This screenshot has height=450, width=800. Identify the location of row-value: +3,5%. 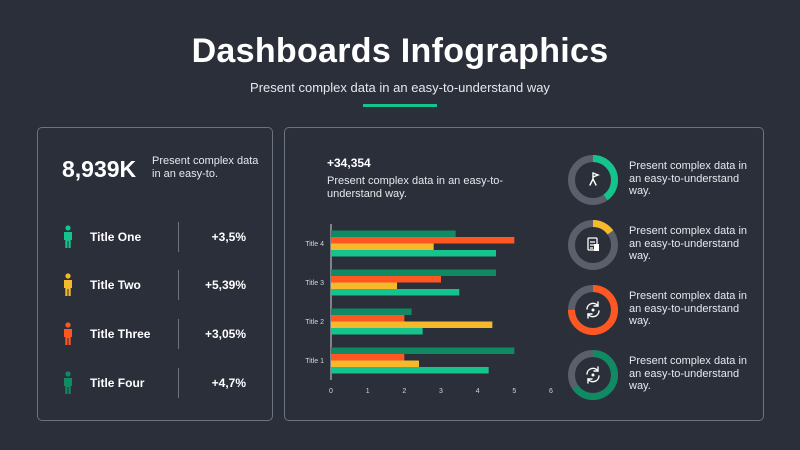
(228, 237).